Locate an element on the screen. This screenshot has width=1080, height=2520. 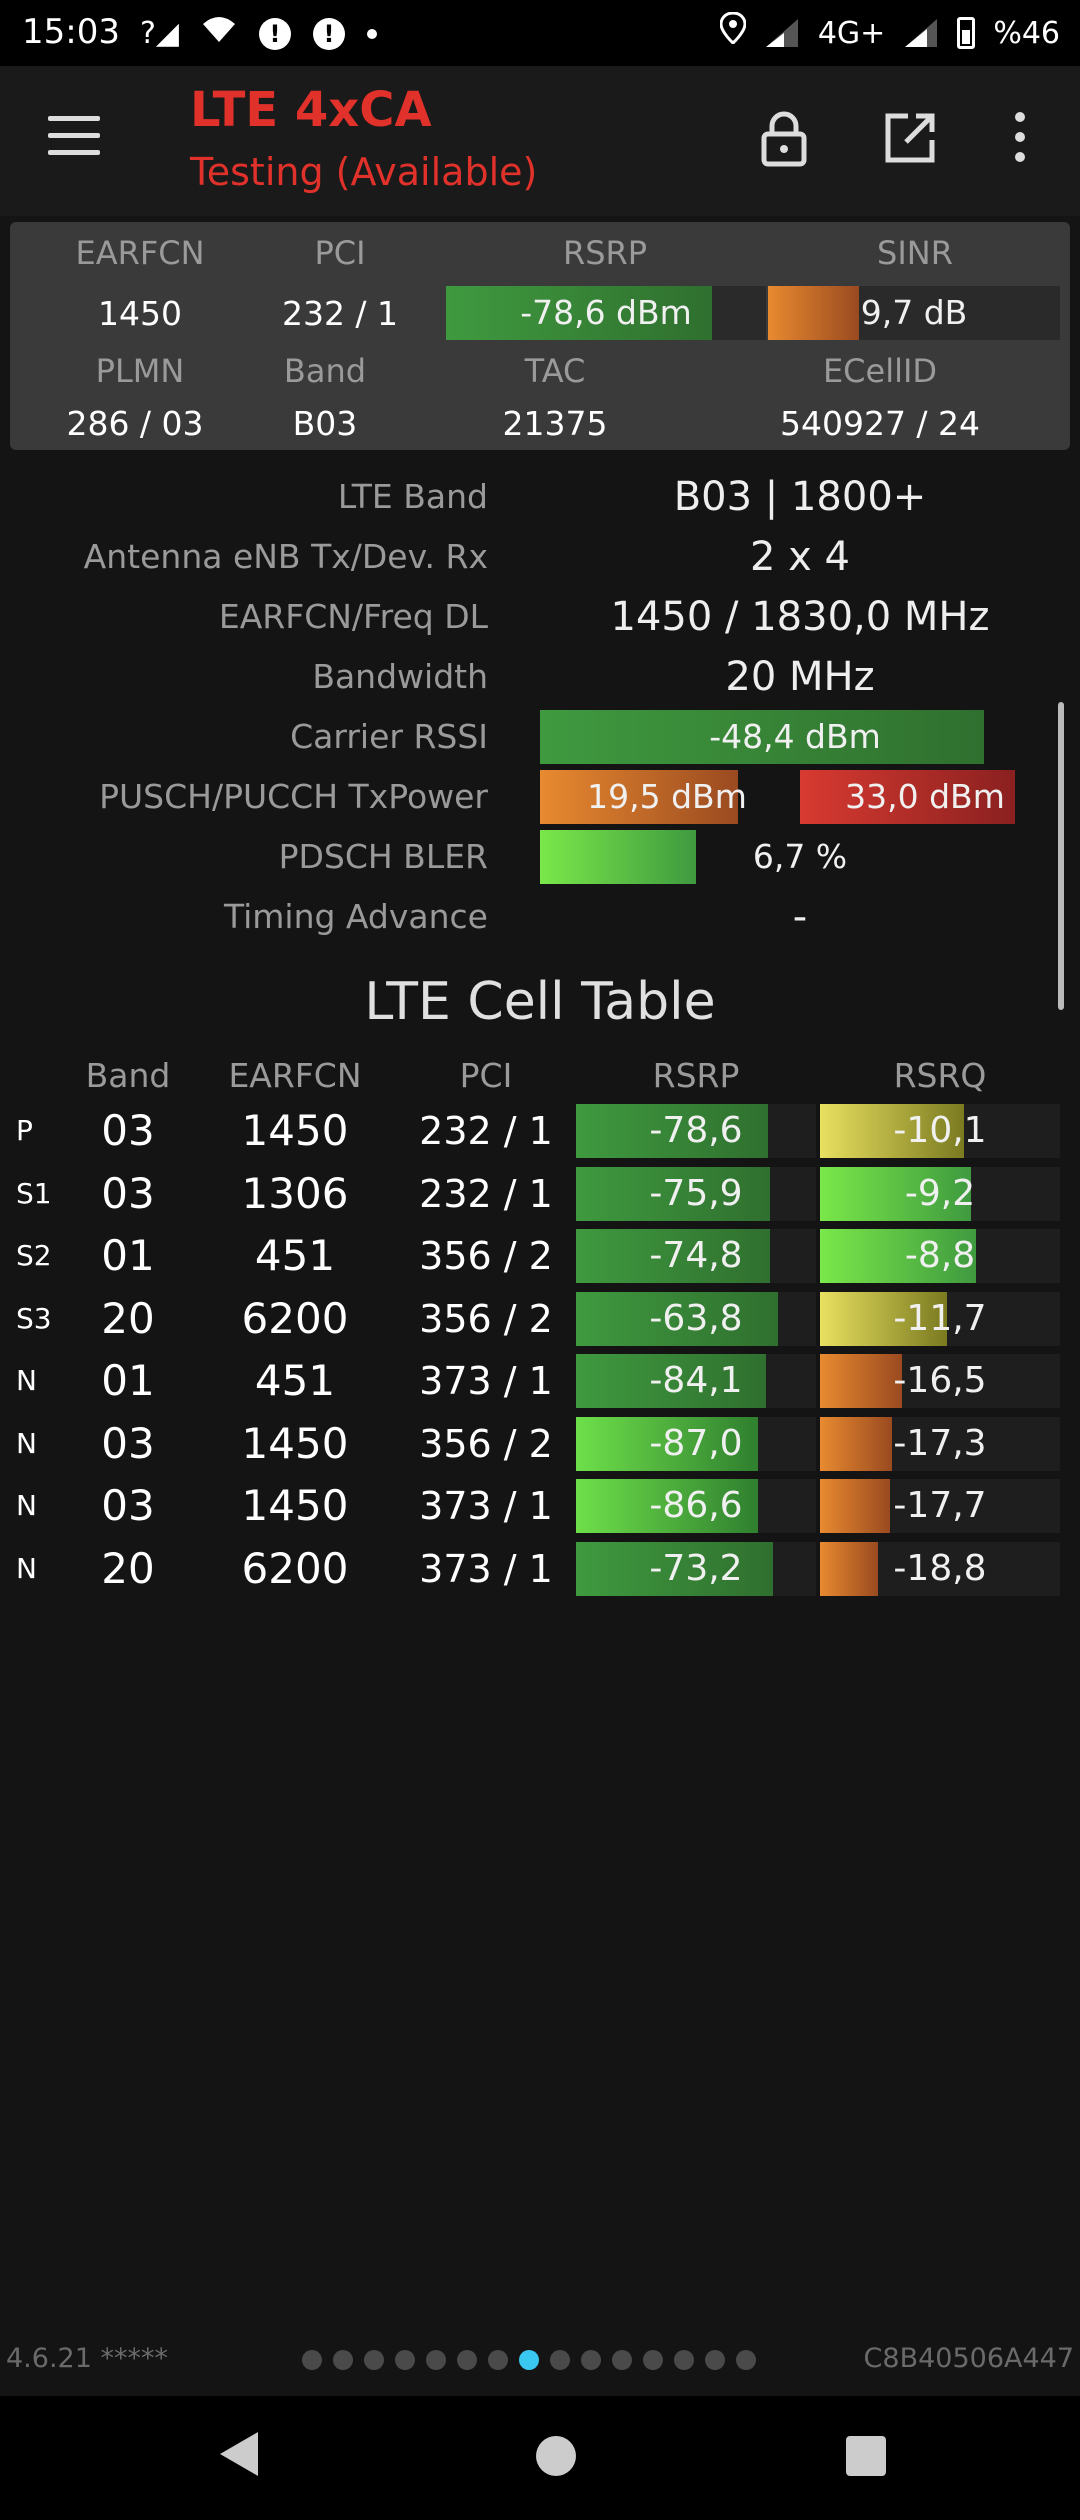
cell-rsrq-bar: -8,8 is located at coordinates (940, 1256).